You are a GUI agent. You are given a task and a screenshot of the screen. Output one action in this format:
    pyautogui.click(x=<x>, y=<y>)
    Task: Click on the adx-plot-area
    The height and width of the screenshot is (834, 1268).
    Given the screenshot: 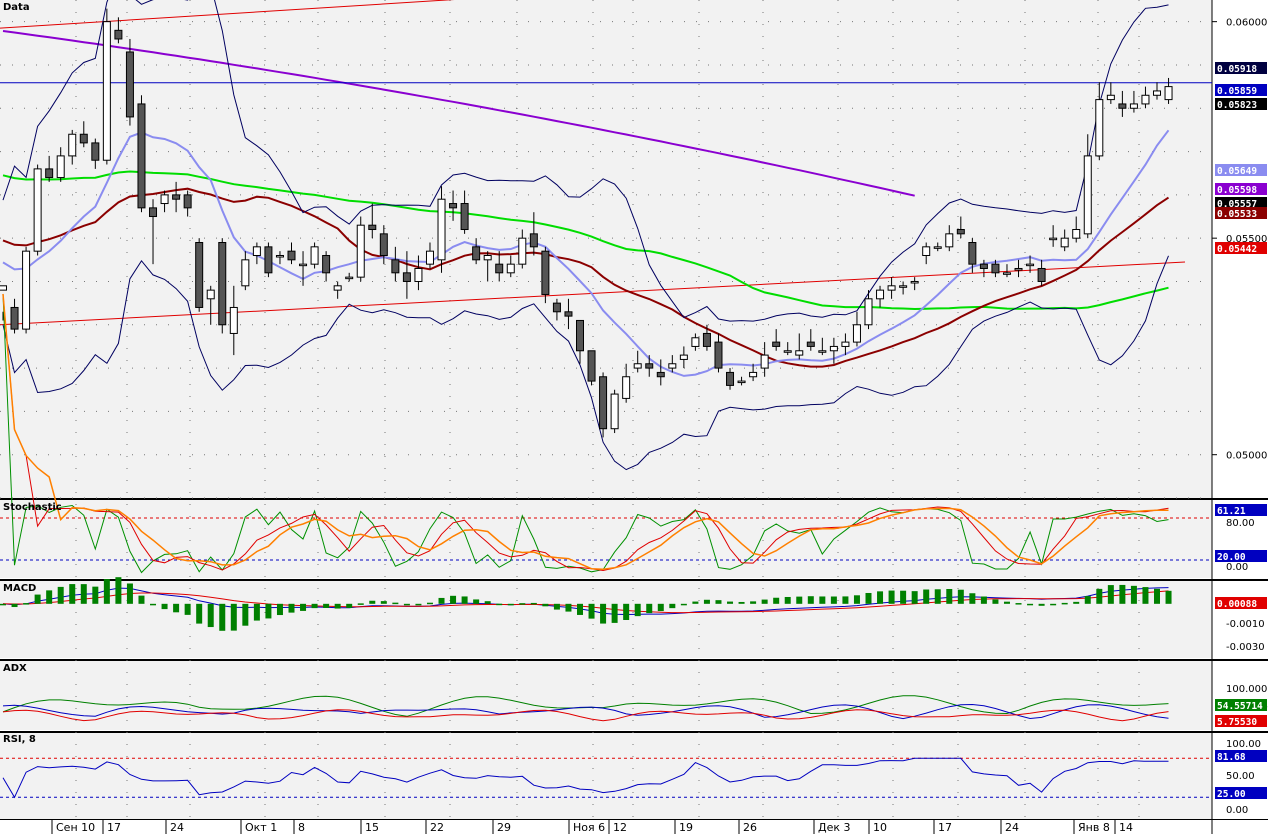 What is the action you would take?
    pyautogui.click(x=606, y=695)
    